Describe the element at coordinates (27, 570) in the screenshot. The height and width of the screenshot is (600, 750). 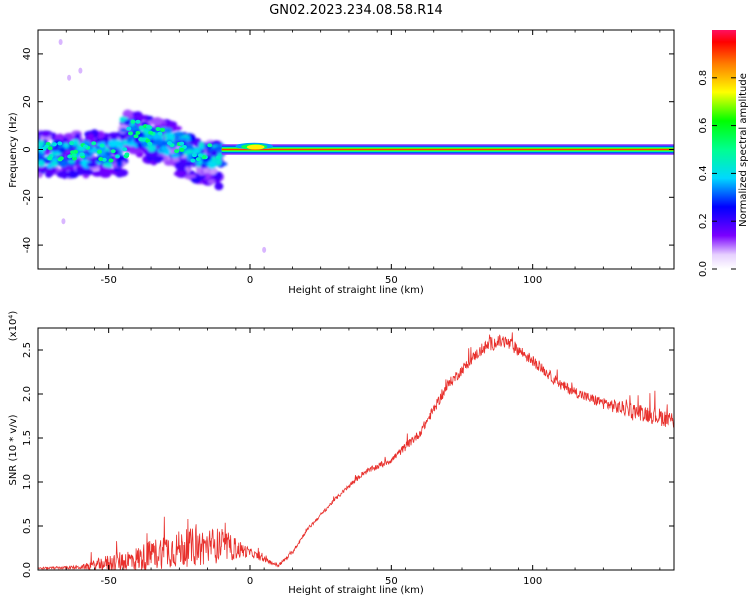
I see `y-tick-label: 0.0` at that location.